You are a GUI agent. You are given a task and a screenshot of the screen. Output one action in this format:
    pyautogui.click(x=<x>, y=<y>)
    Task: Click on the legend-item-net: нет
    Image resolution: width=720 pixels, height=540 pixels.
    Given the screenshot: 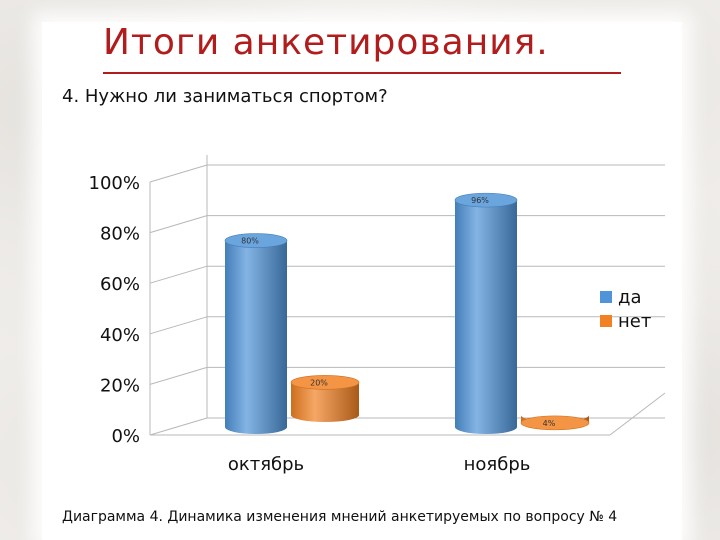 What is the action you would take?
    pyautogui.click(x=625, y=321)
    